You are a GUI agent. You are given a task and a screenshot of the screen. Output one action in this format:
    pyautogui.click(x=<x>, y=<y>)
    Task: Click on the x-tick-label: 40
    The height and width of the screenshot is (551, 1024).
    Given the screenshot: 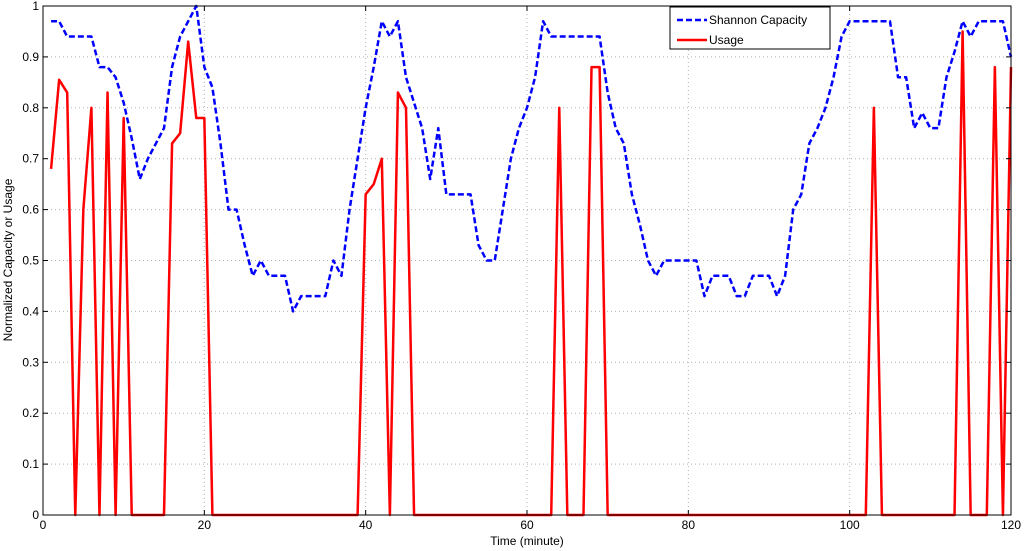 What is the action you would take?
    pyautogui.click(x=366, y=525)
    